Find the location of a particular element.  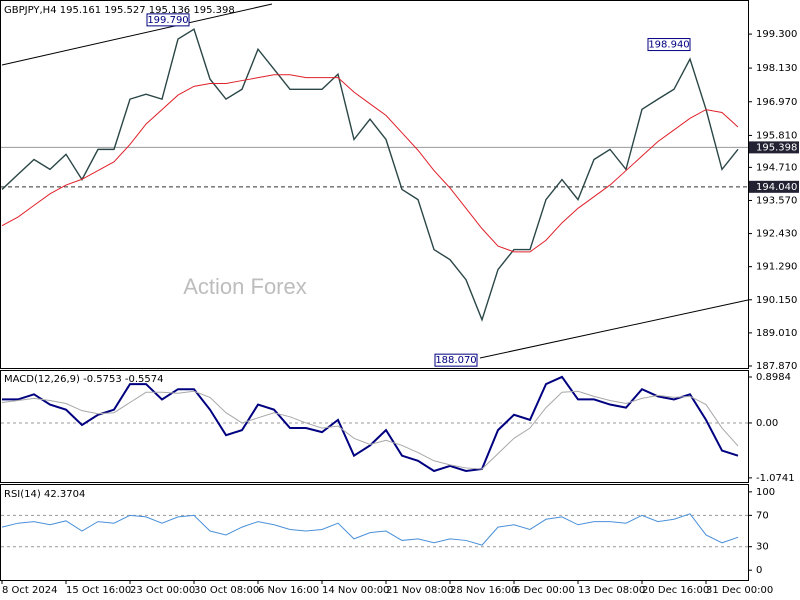

y-tick-label: 196.970 is located at coordinates (776, 102).